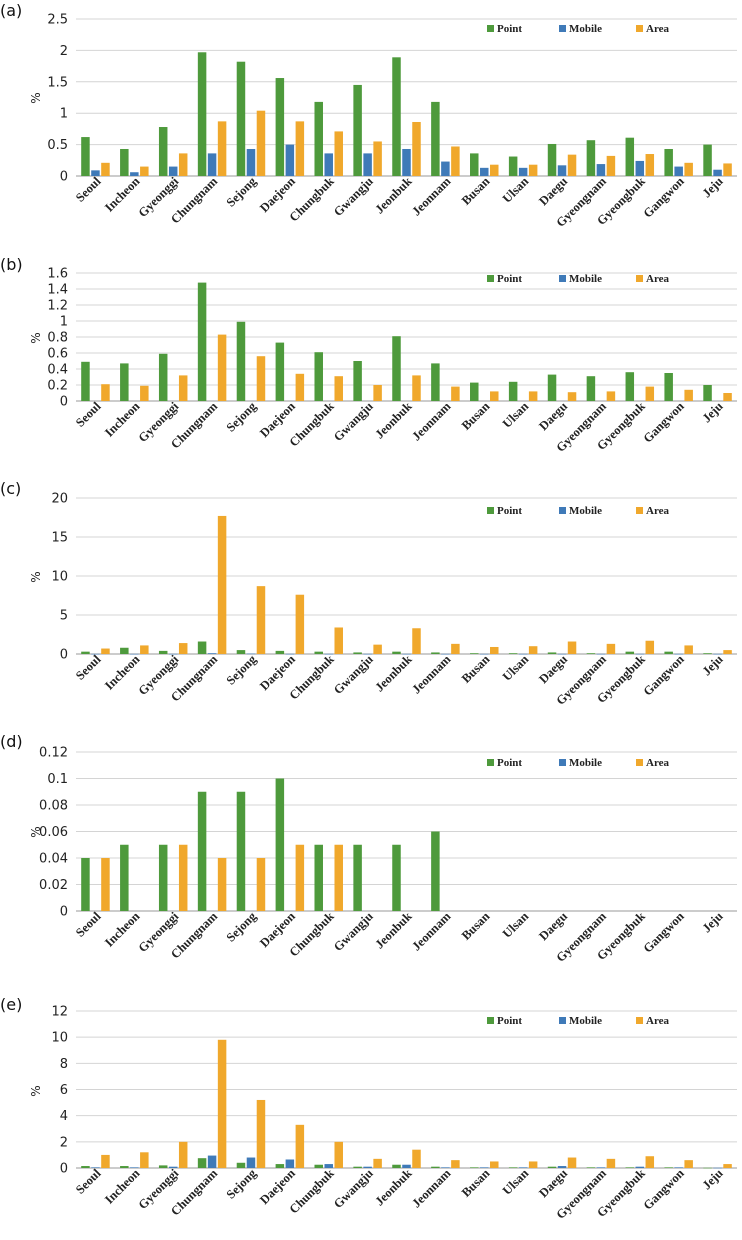  I want to click on y-tick-label: 0.04, so click(53, 859).